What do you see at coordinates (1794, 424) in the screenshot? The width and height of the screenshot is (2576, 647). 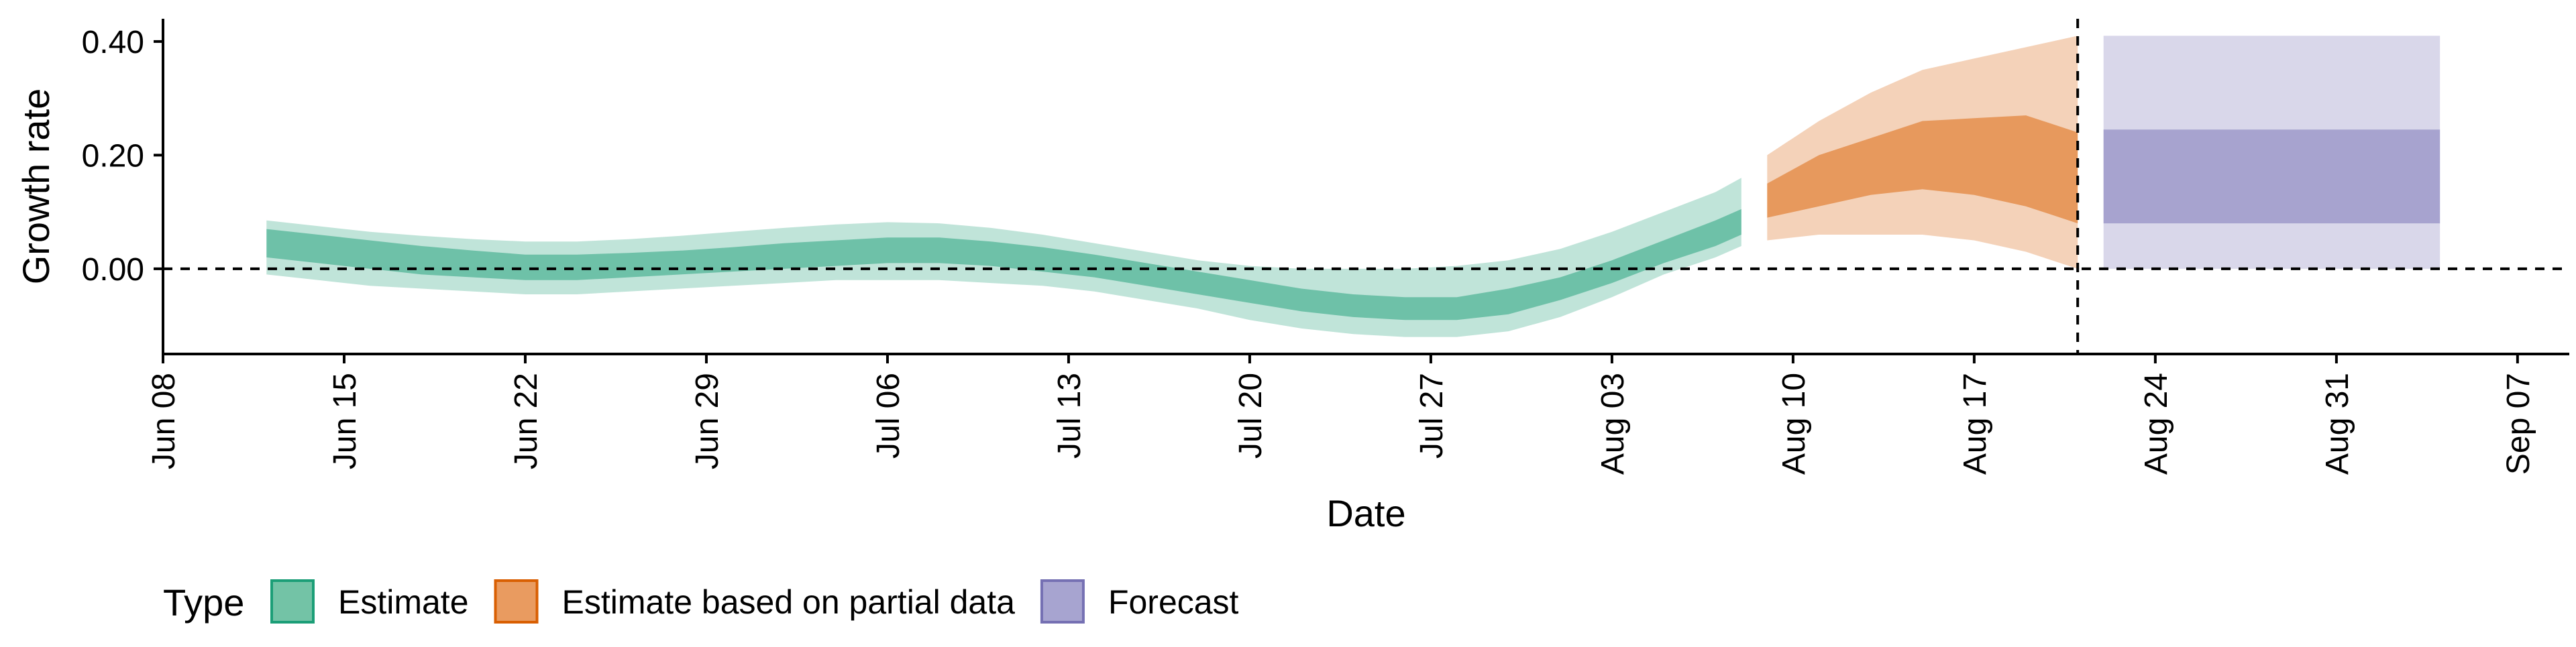 I see `x-tick-label: Aug 10` at bounding box center [1794, 424].